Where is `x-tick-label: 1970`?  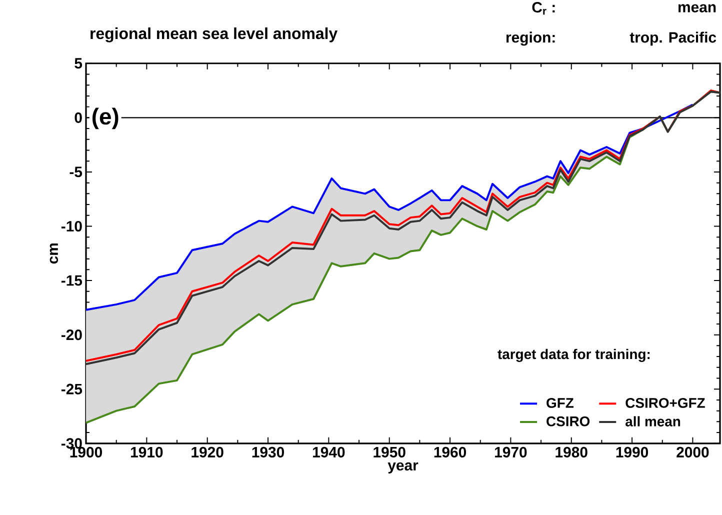 x-tick-label: 1970 is located at coordinates (511, 452).